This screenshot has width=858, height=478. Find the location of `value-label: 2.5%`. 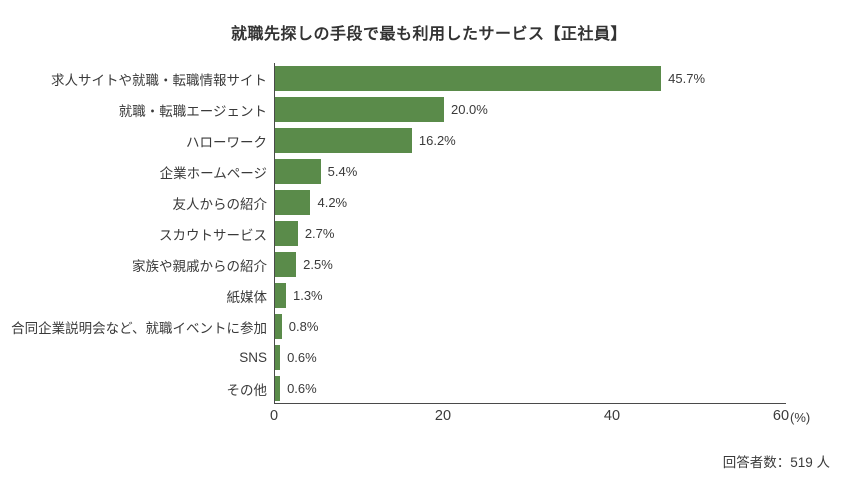

value-label: 2.5% is located at coordinates (318, 264).